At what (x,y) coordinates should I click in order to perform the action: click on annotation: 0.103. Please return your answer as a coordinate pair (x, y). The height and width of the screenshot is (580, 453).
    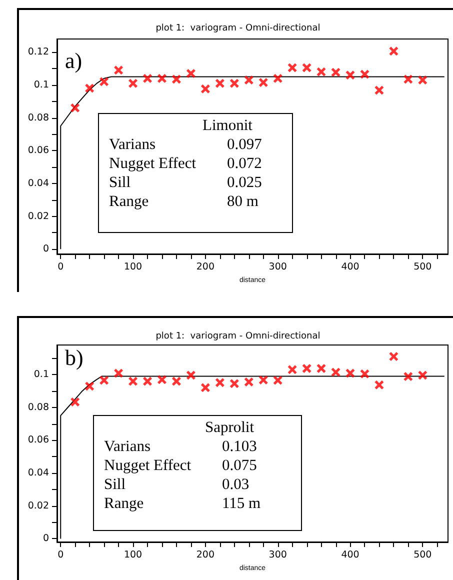
    Looking at the image, I should click on (239, 446).